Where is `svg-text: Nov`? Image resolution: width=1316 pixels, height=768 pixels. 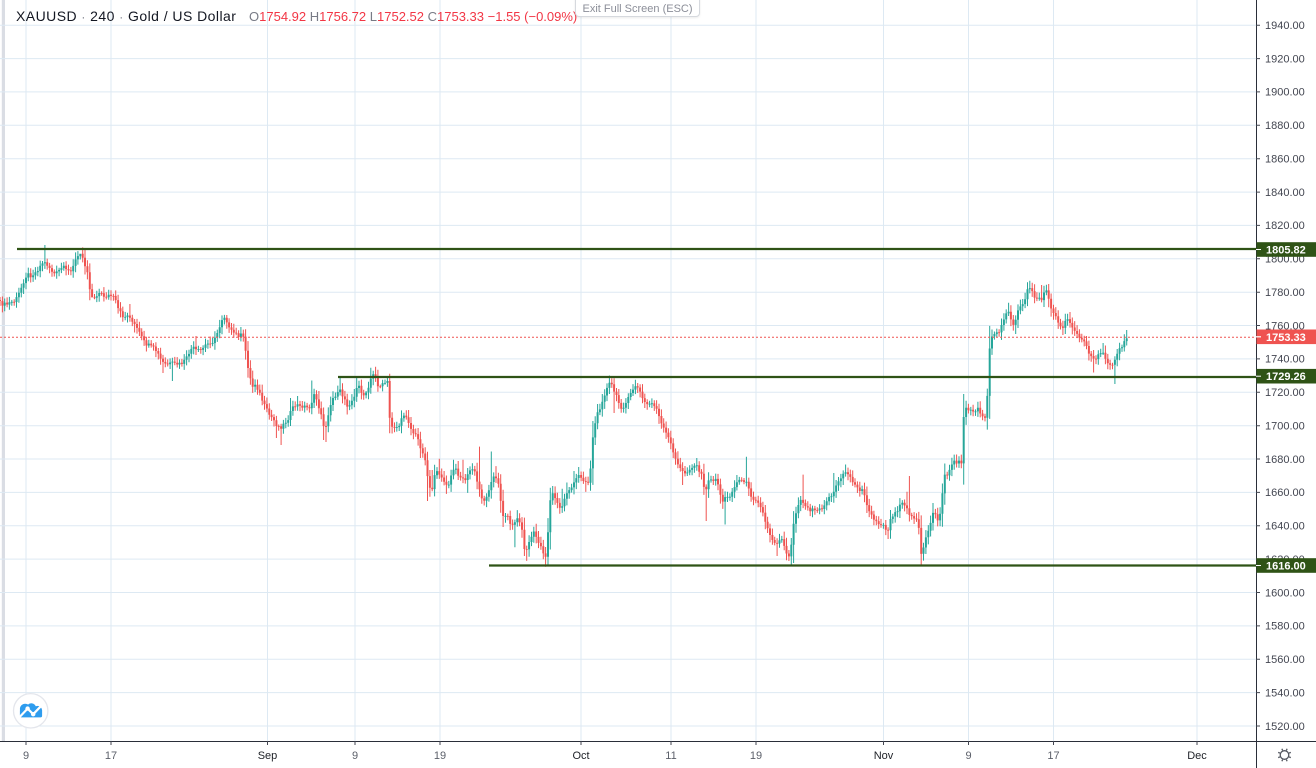
svg-text: Nov is located at coordinates (884, 756).